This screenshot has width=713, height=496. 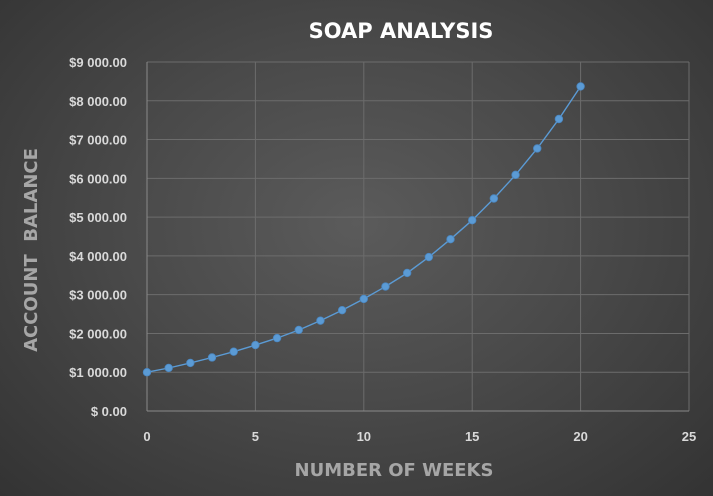 I want to click on x-tick-label: 25, so click(x=689, y=436).